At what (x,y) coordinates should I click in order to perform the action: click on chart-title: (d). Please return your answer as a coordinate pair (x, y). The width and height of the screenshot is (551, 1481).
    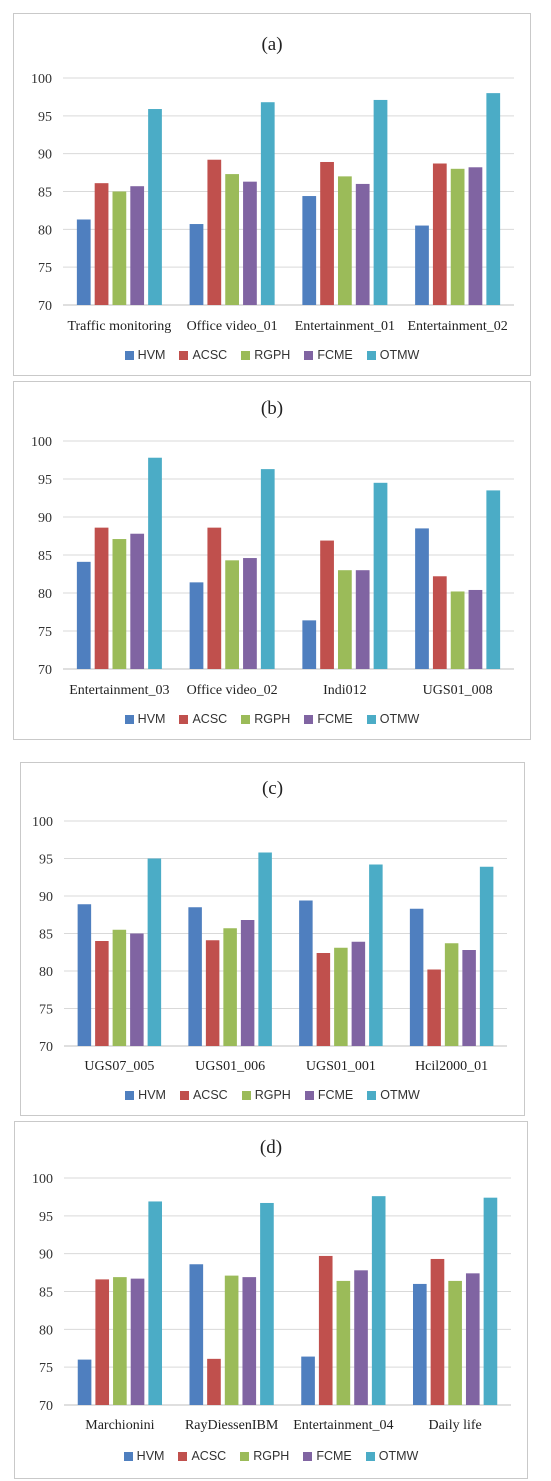
    Looking at the image, I should click on (271, 1147).